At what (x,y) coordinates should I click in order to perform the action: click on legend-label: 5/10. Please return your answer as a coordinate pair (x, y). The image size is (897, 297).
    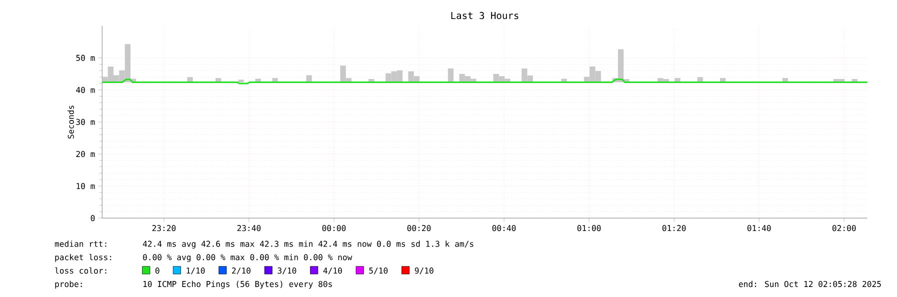
    Looking at the image, I should click on (378, 271).